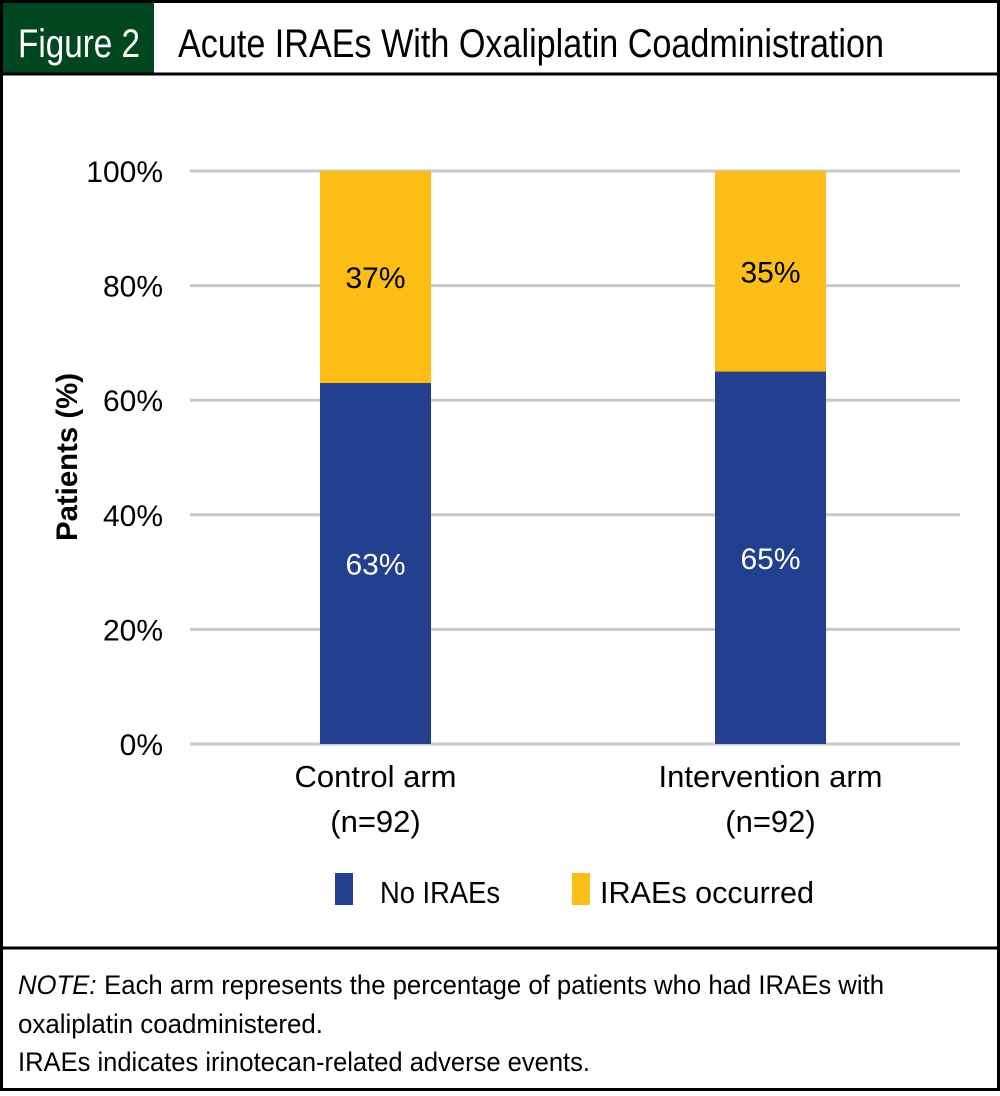 The height and width of the screenshot is (1096, 1000). I want to click on legend: No IRAEs IRAEs occurred, so click(574, 891).